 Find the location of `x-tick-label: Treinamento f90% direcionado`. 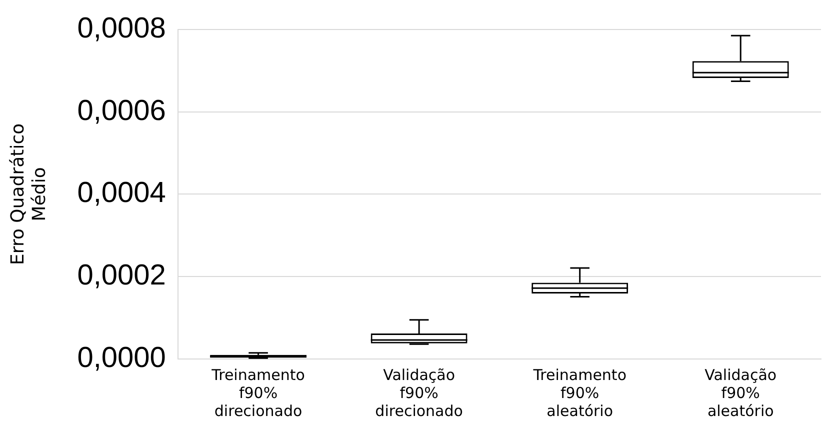

x-tick-label: Treinamento f90% direcionado is located at coordinates (257, 393).